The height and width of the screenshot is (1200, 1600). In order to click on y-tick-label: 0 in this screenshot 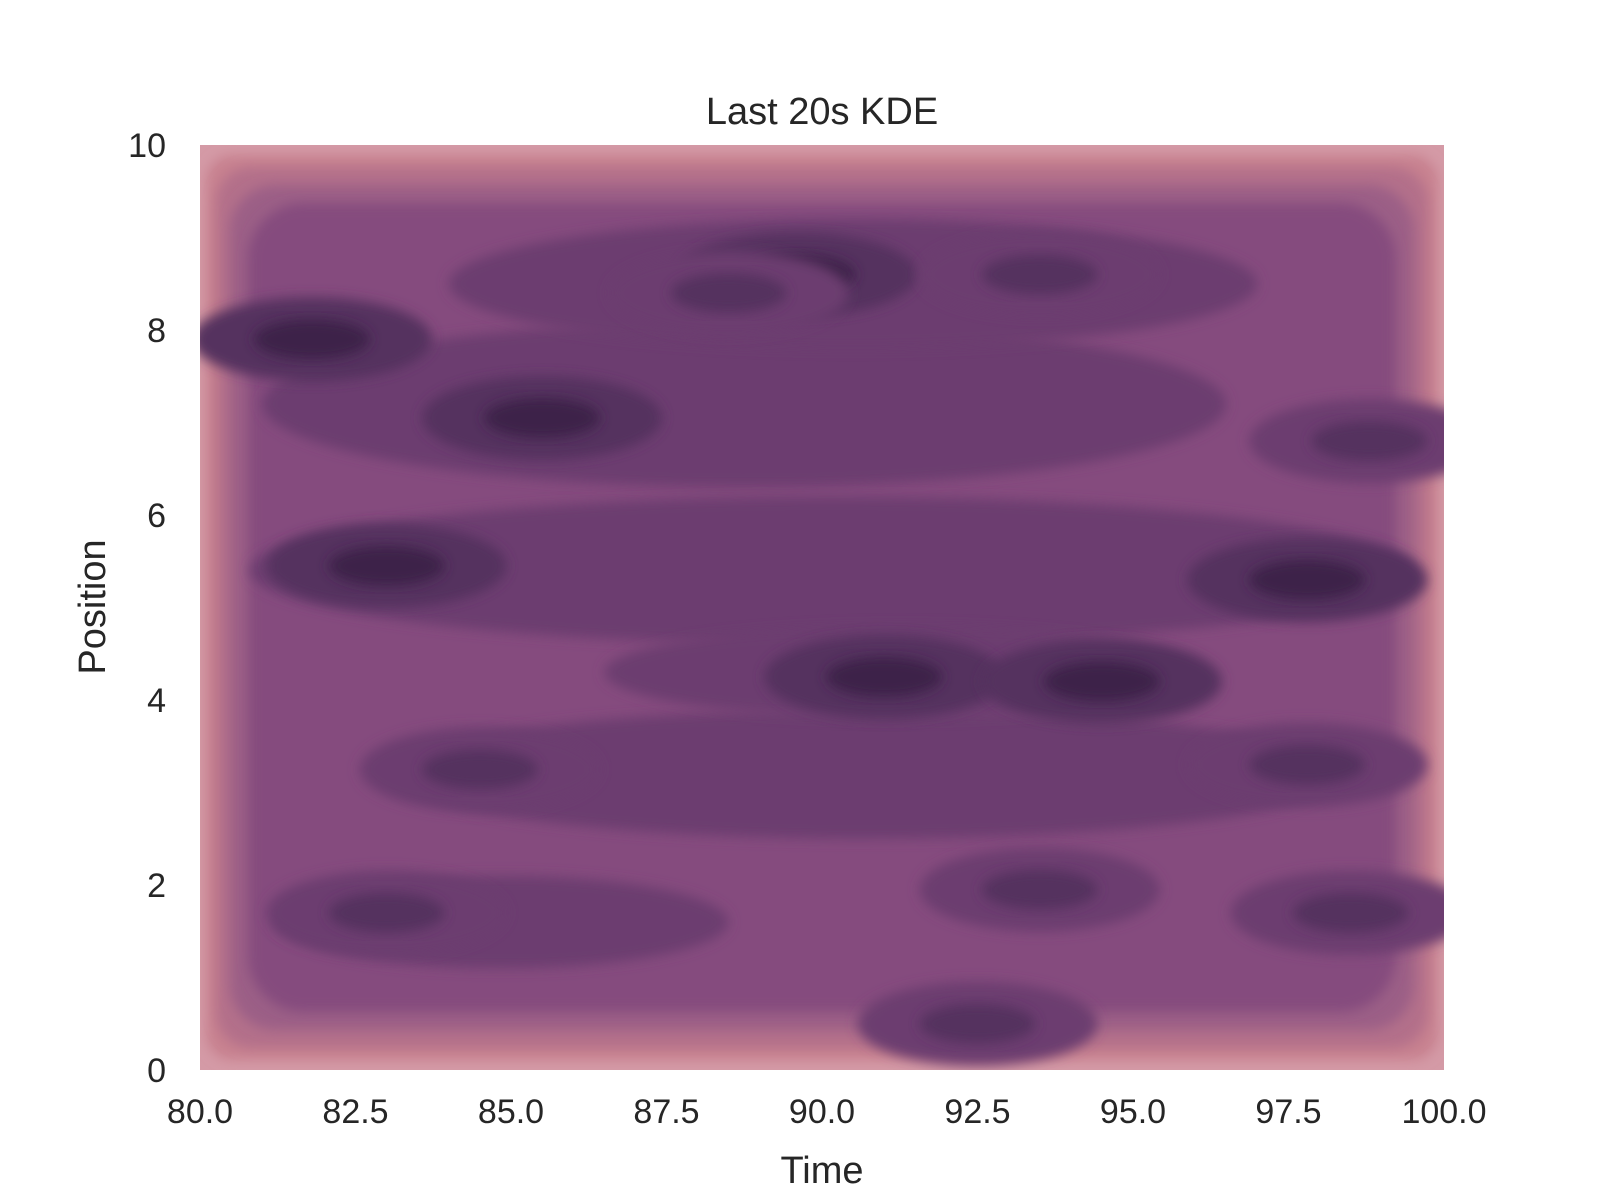, I will do `click(156, 1071)`.